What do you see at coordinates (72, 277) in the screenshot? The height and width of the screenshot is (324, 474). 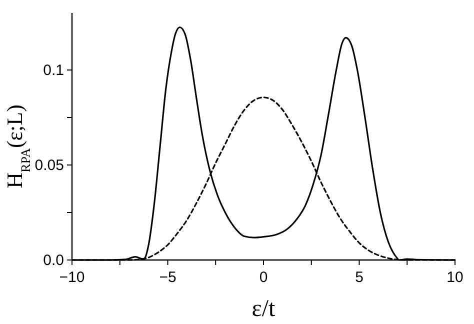 I see `x-tick-label: −10` at bounding box center [72, 277].